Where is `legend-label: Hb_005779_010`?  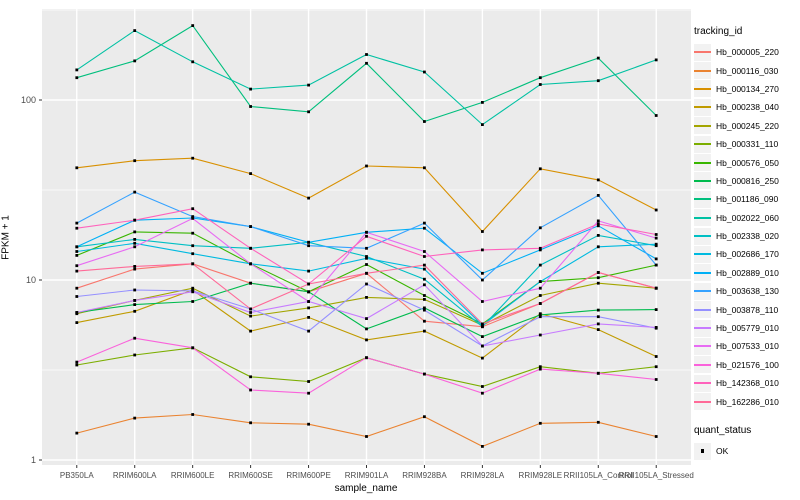 legend-label: Hb_005779_010 is located at coordinates (747, 328).